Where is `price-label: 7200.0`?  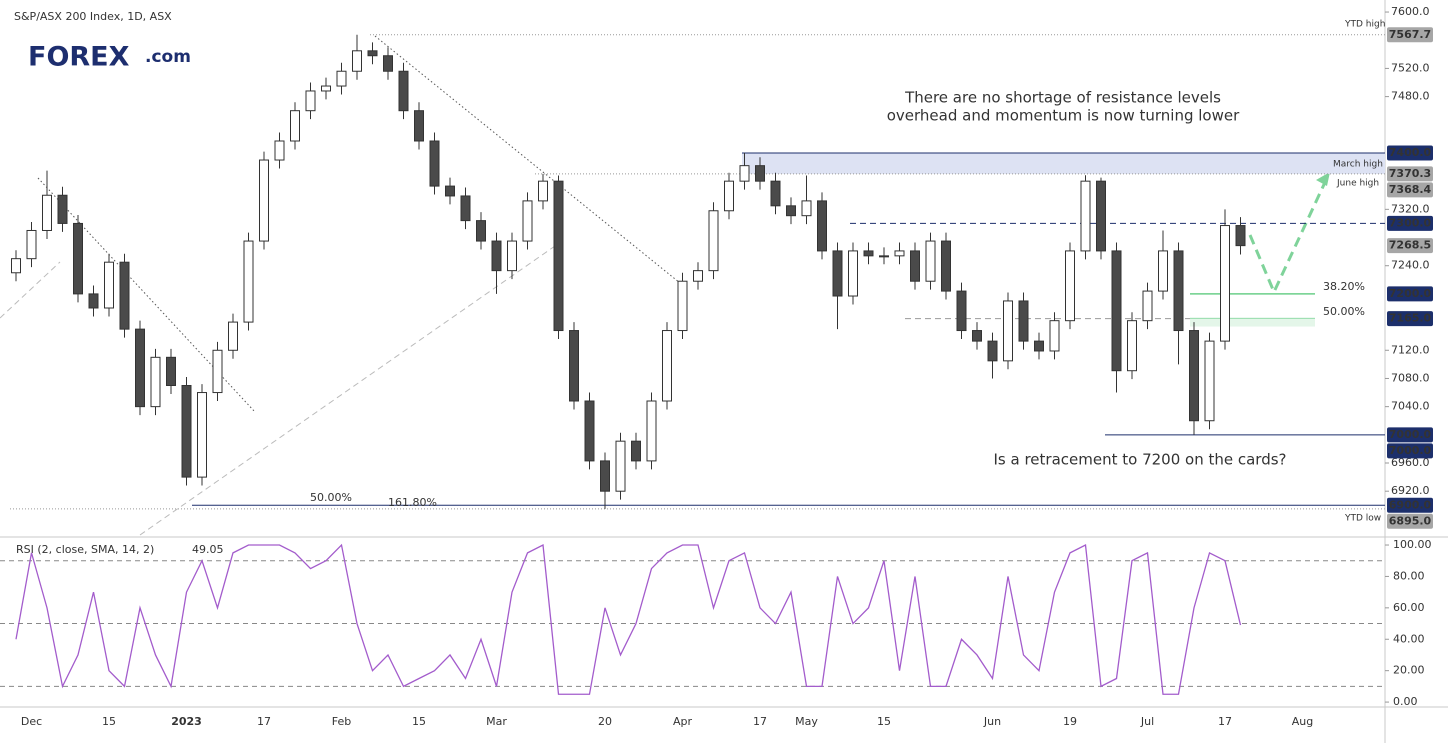 price-label: 7200.0 is located at coordinates (1410, 293).